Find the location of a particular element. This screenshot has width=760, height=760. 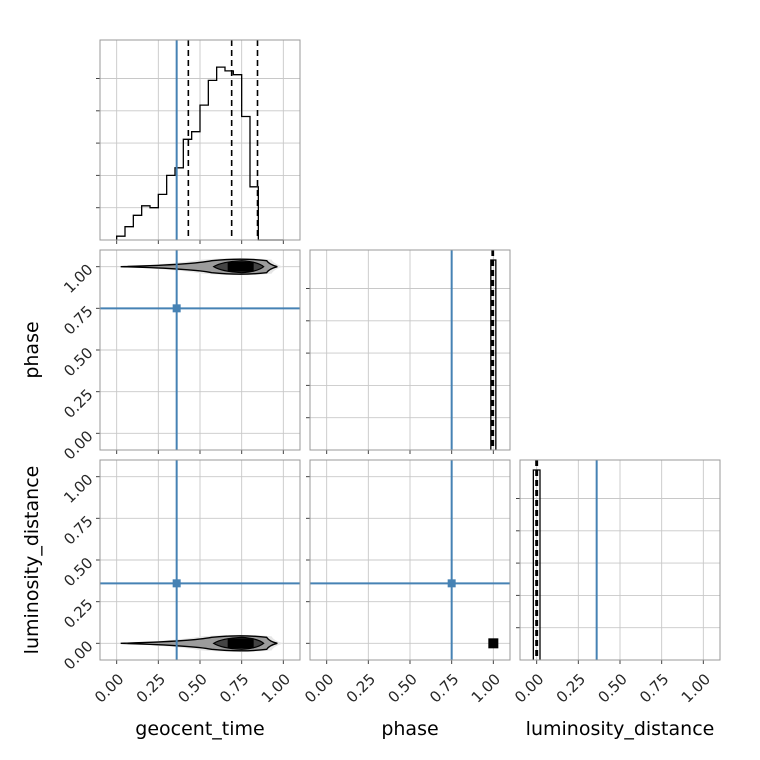

2d-geocent_time-vs-luminosity_distance-frame is located at coordinates (200, 560).